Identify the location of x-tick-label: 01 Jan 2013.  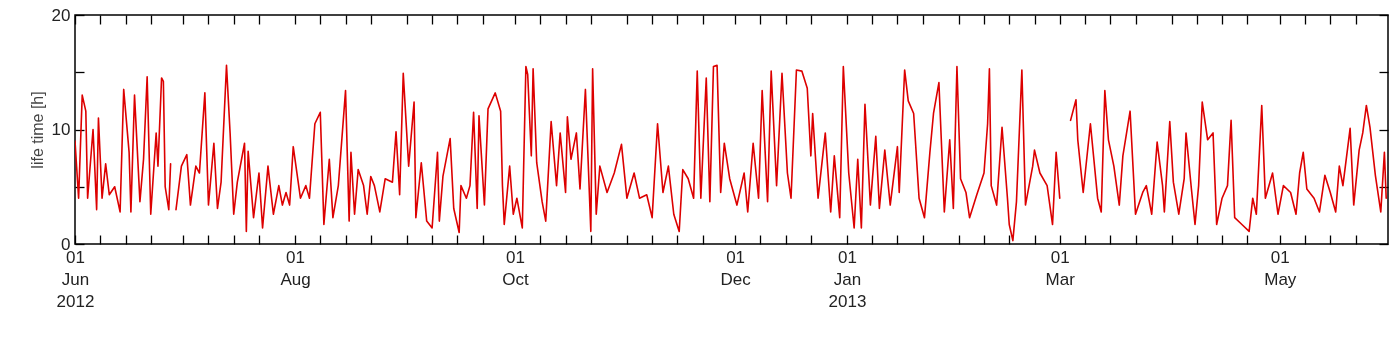
(847, 279).